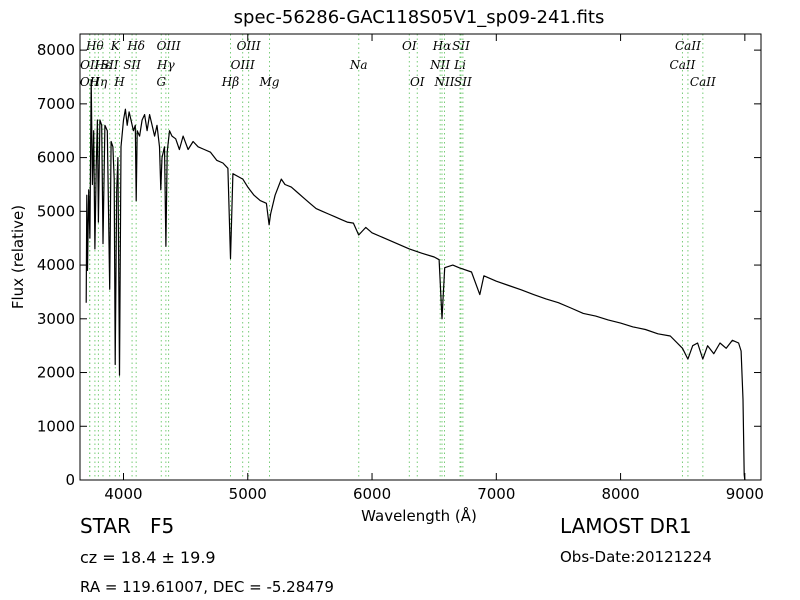  What do you see at coordinates (56, 319) in the screenshot?
I see `y-tick-label: 3000` at bounding box center [56, 319].